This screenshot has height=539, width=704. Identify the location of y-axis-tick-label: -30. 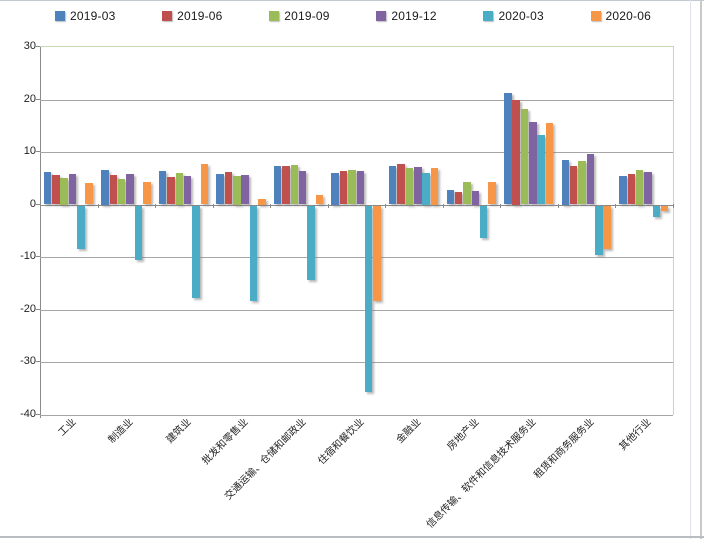
(28, 361).